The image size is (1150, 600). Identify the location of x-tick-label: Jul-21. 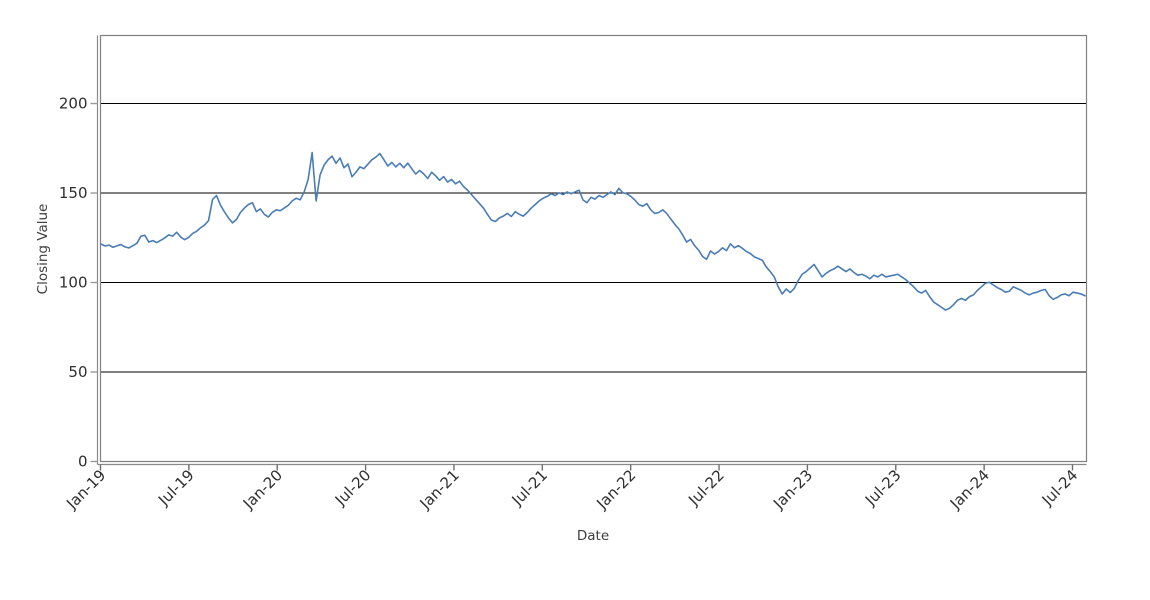
(530, 488).